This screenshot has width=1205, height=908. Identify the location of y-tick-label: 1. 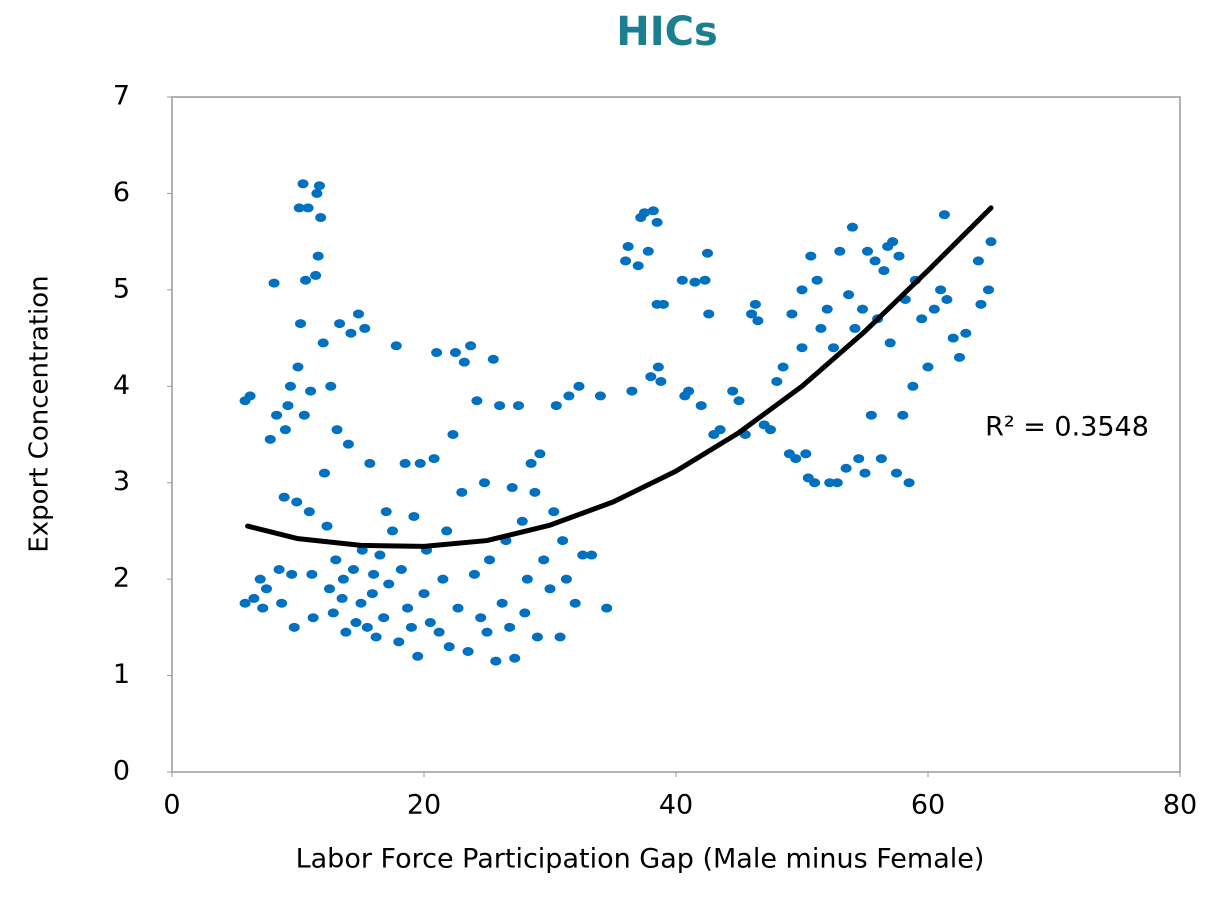
(121, 674).